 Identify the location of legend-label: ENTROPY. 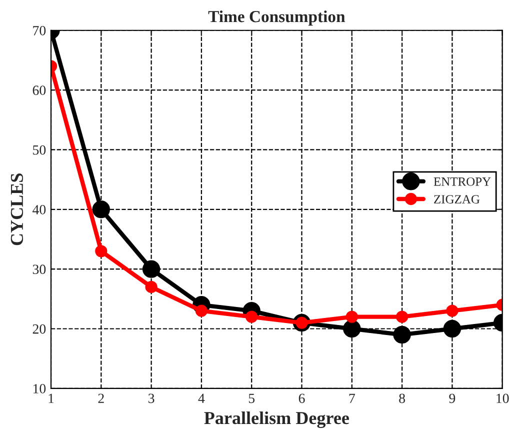
(462, 181).